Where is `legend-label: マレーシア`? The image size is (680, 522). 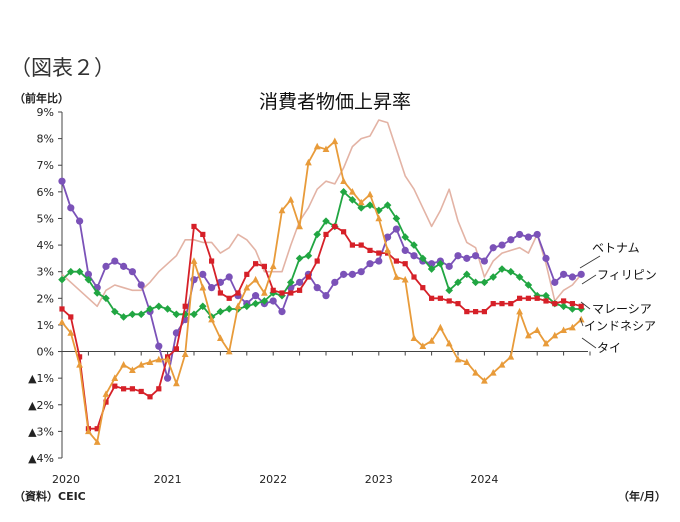 legend-label: マレーシア is located at coordinates (622, 309).